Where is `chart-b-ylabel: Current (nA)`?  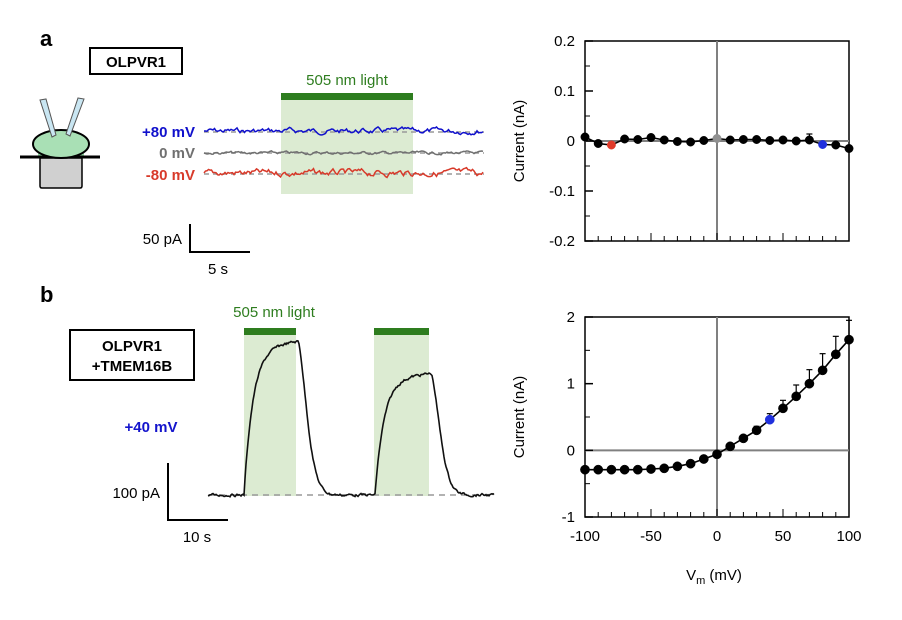 chart-b-ylabel: Current (nA) is located at coordinates (519, 417).